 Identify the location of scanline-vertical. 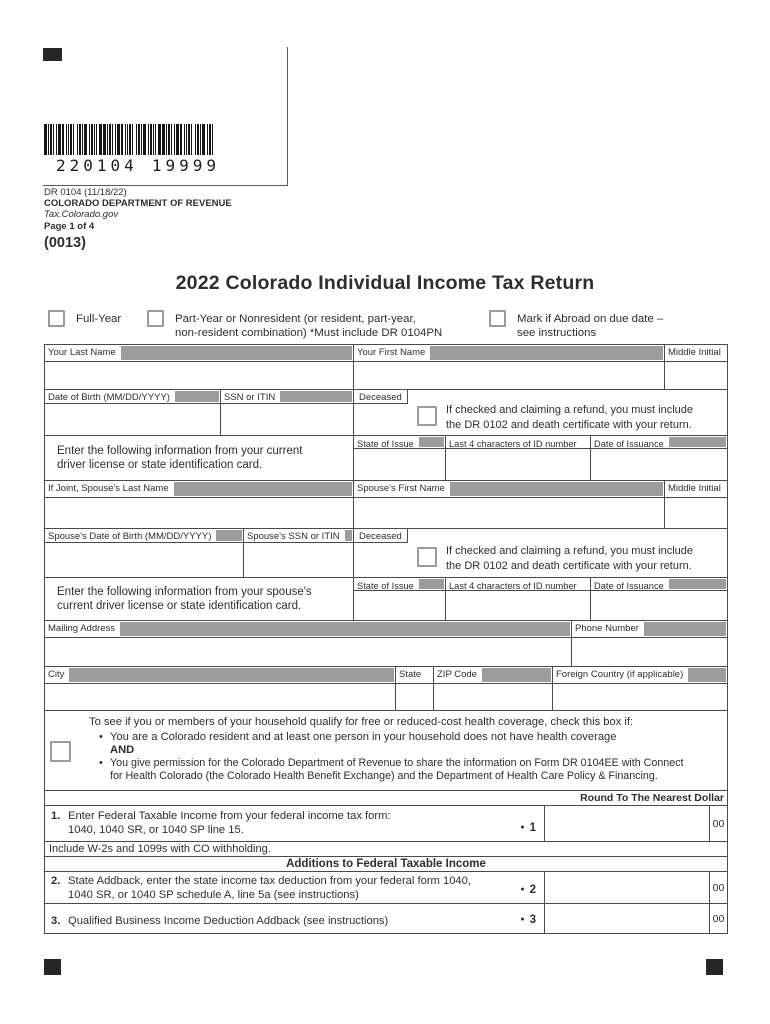
(287, 116).